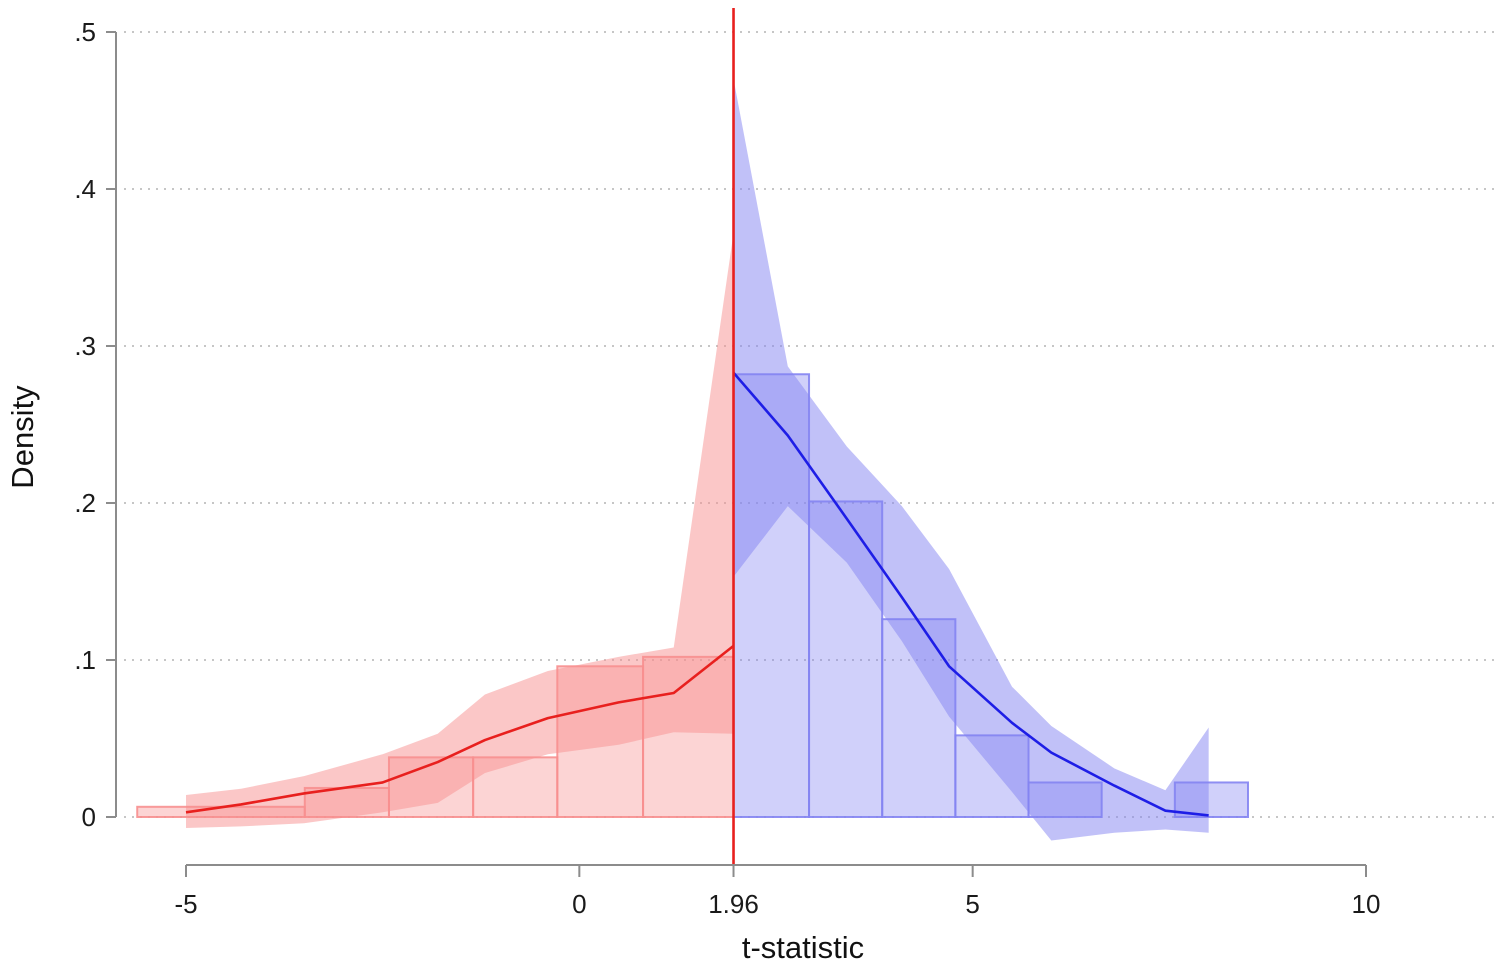  I want to click on y-tick-label-3: .3, so click(85, 346).